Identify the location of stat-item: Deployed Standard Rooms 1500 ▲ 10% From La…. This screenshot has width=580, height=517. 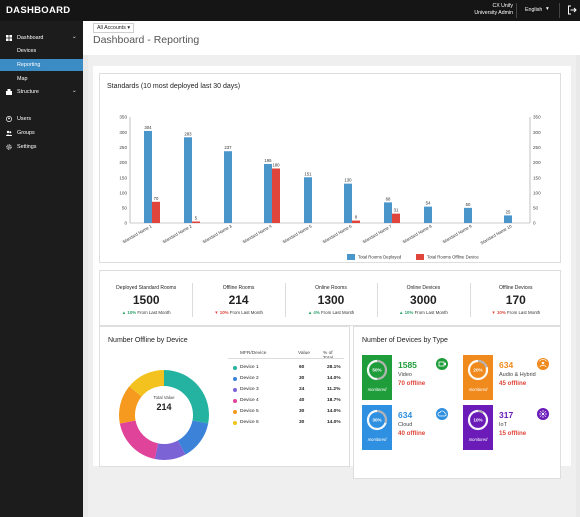
(146, 299).